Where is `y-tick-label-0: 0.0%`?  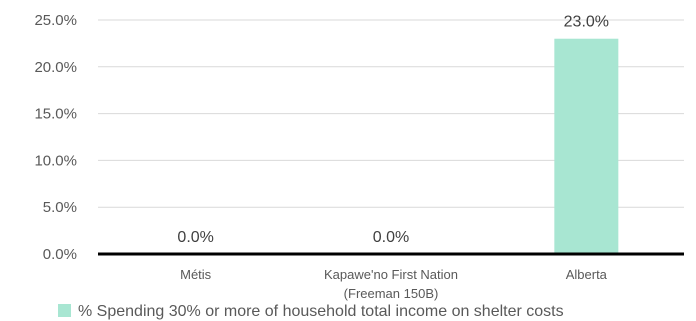
y-tick-label-0: 0.0% is located at coordinates (60, 254).